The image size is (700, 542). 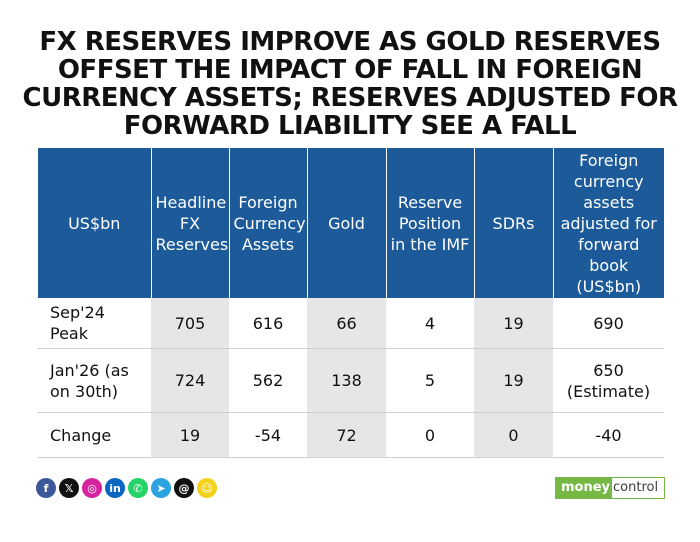 I want to click on snapchat-icon: ☺, so click(x=207, y=488).